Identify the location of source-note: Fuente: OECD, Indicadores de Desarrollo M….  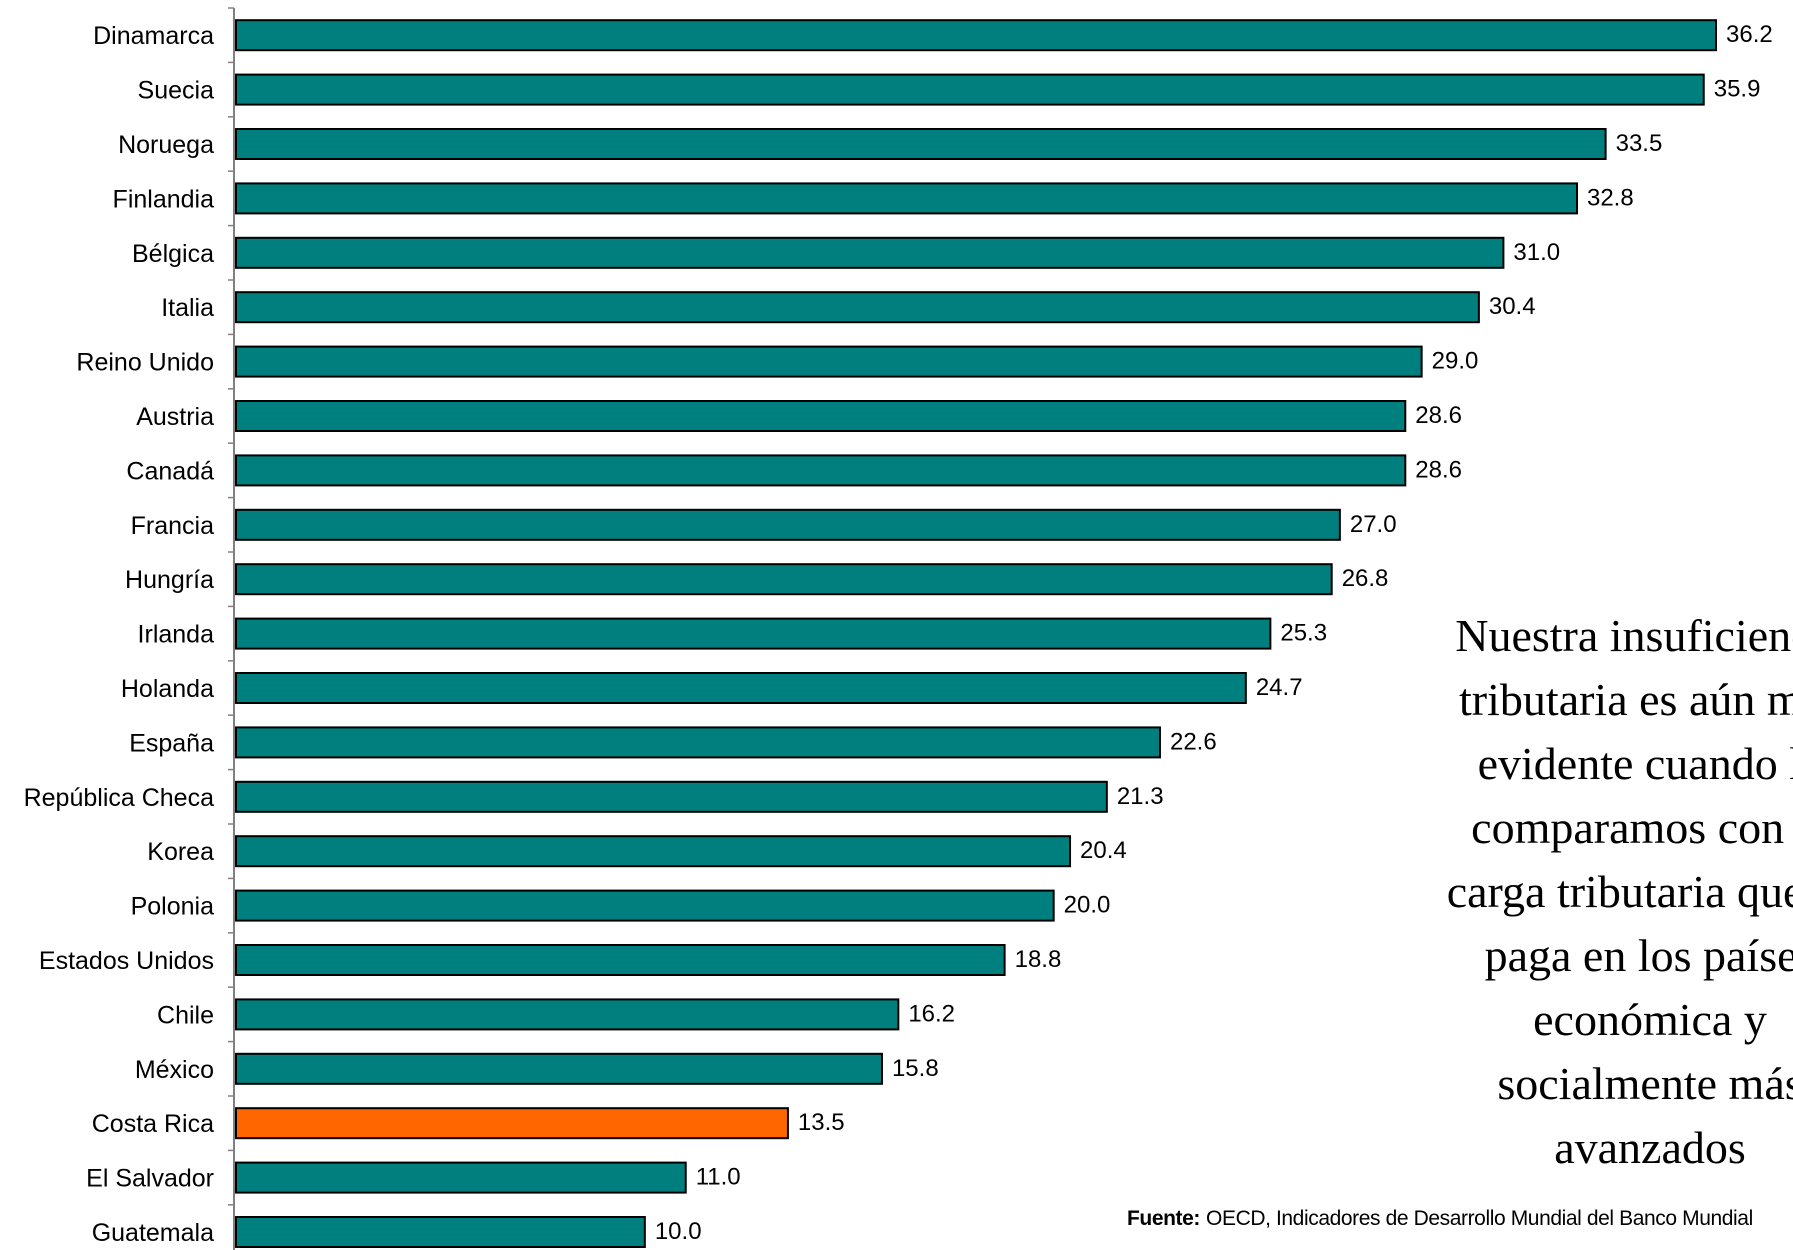
(1440, 1219).